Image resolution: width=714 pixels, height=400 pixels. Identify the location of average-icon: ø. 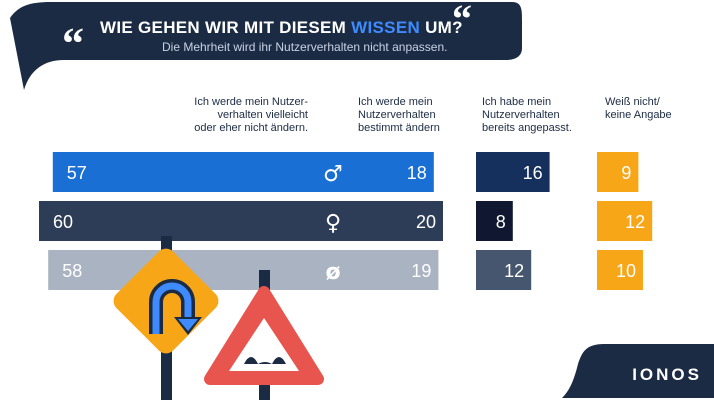
(332, 272).